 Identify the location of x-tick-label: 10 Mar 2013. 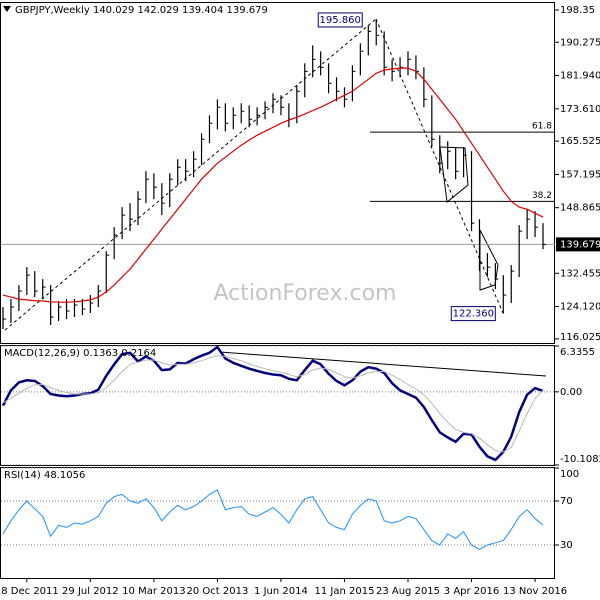
(153, 591).